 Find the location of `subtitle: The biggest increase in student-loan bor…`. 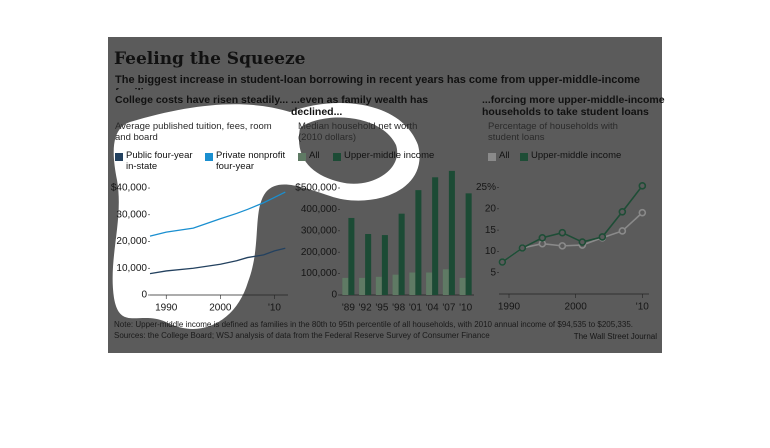

subtitle: The biggest increase in student-loan bor… is located at coordinates (378, 82).